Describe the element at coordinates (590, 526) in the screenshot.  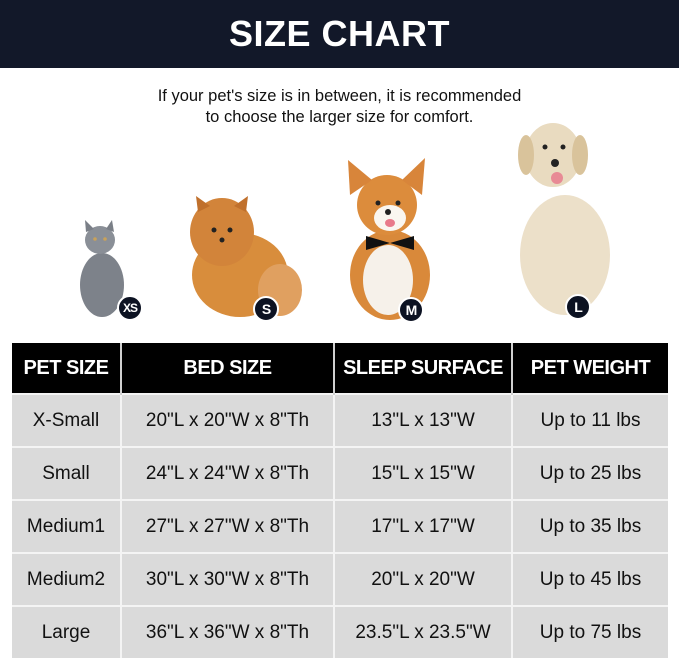
I see `pet-weight-cell: Up to 35 lbs` at that location.